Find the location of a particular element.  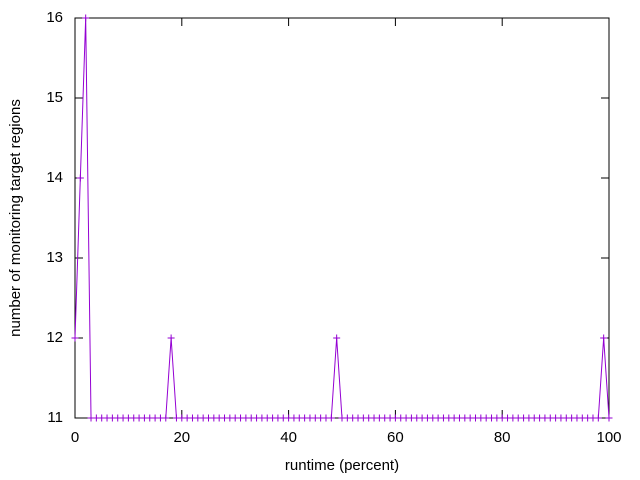

x-tick-label: 40 is located at coordinates (288, 437).